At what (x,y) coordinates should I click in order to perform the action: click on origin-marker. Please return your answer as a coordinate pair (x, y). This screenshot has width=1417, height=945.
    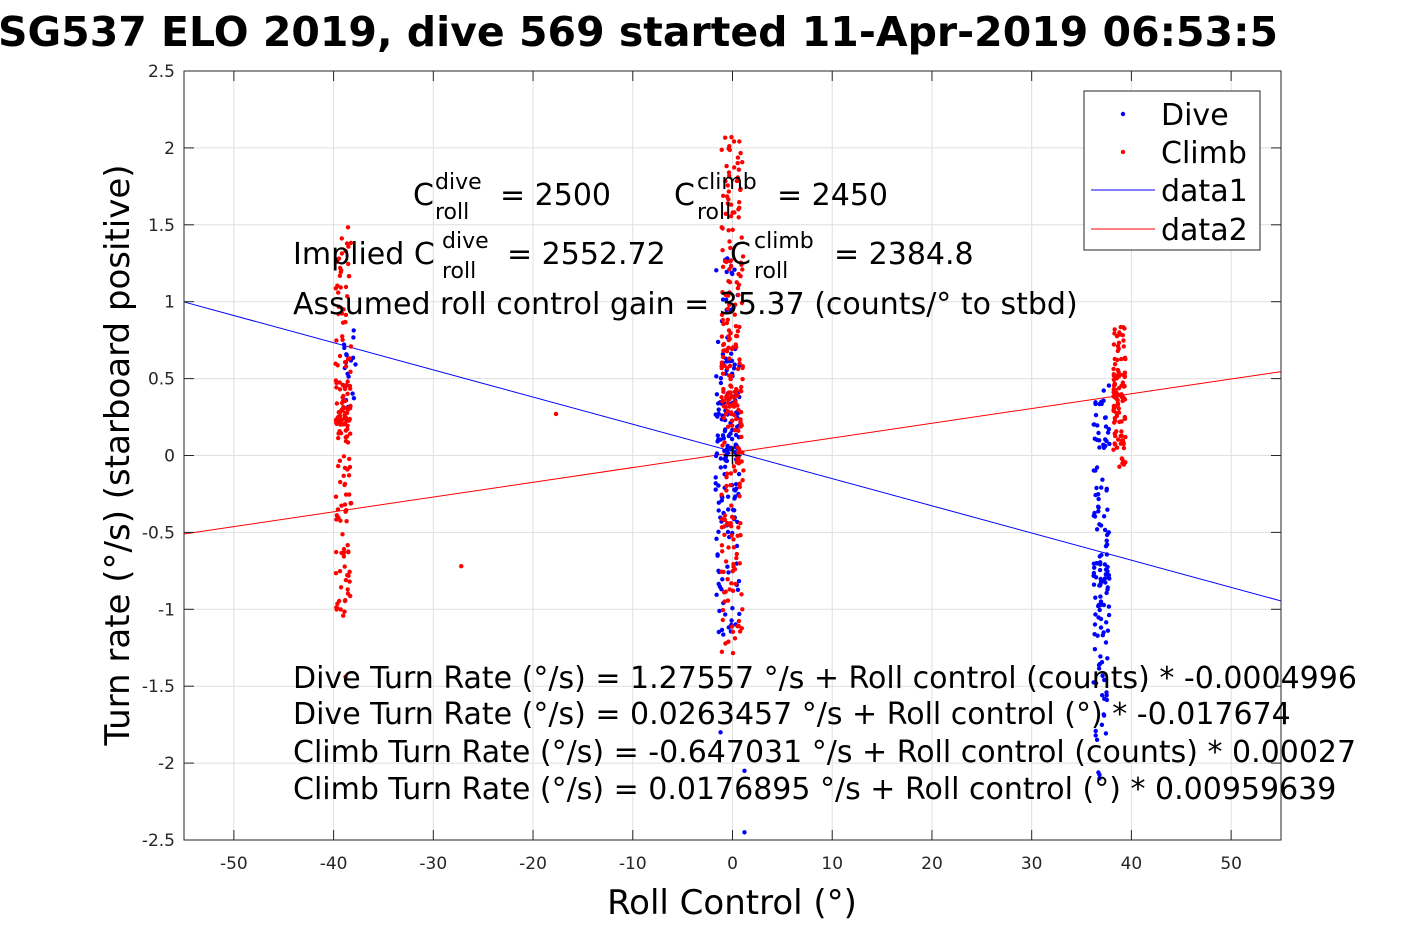
    Looking at the image, I should click on (732, 455).